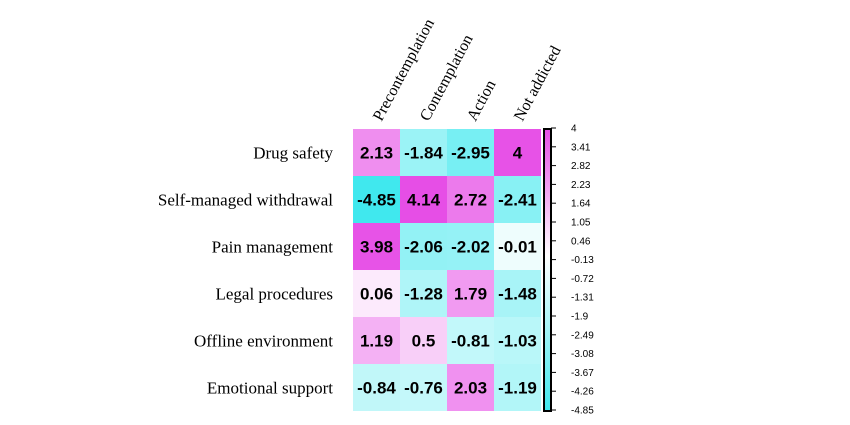  I want to click on cell-value-label: -0.76, so click(423, 388).